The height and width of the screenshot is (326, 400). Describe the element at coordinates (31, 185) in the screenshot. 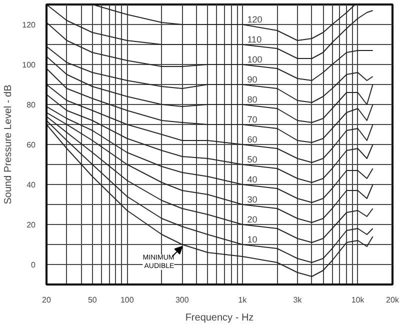

I see `y-tick-label: 40` at that location.